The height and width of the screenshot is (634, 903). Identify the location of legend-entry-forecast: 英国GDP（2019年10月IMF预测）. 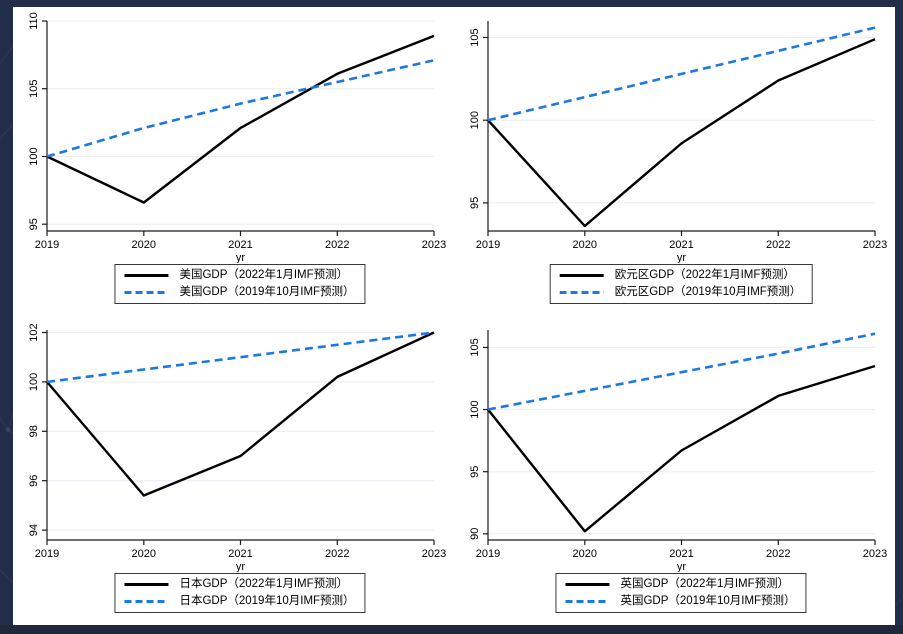
(680, 601).